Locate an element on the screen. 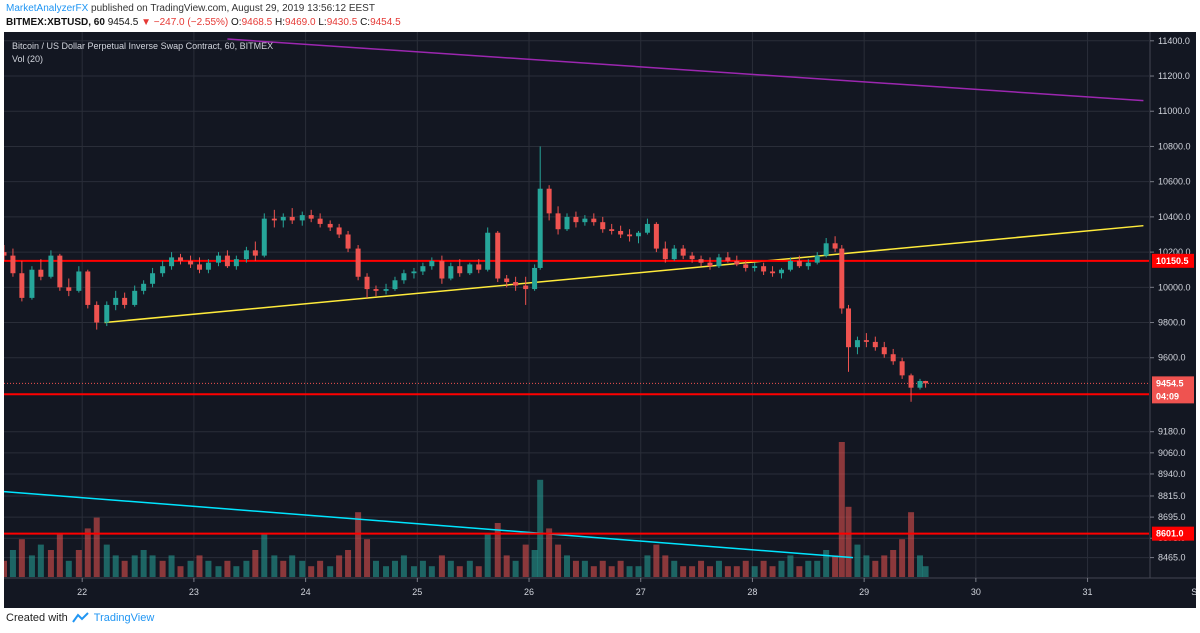  time-tick-label: 24 is located at coordinates (306, 592).